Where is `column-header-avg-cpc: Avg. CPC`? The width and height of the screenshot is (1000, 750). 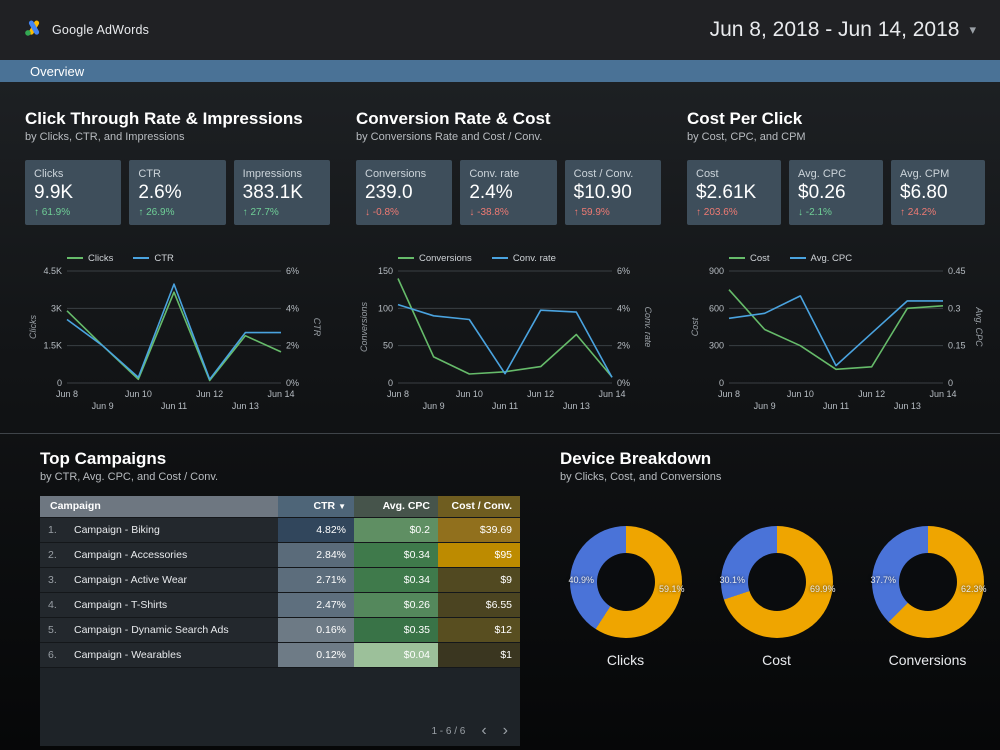 column-header-avg-cpc: Avg. CPC is located at coordinates (396, 507).